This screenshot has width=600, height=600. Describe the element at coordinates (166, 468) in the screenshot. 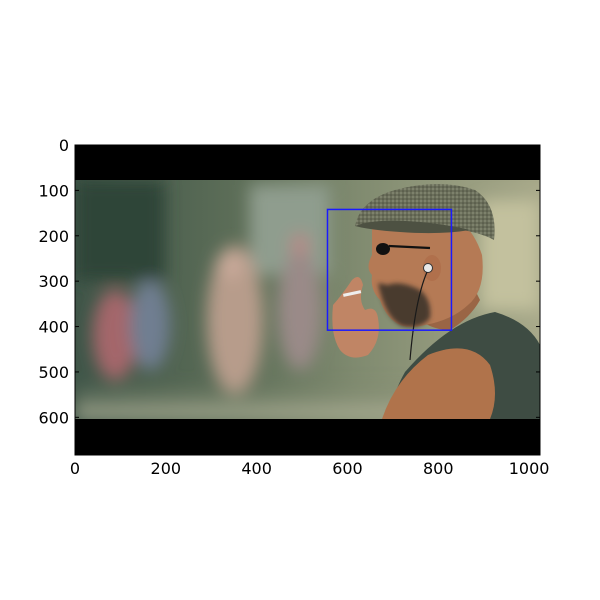

I see `x-tick-label: 200` at that location.